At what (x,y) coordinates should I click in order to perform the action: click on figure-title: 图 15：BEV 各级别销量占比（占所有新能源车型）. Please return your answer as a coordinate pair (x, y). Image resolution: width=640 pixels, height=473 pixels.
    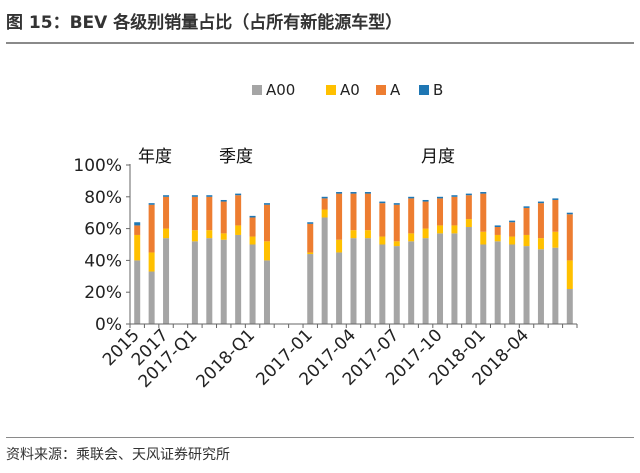
    Looking at the image, I should click on (204, 23).